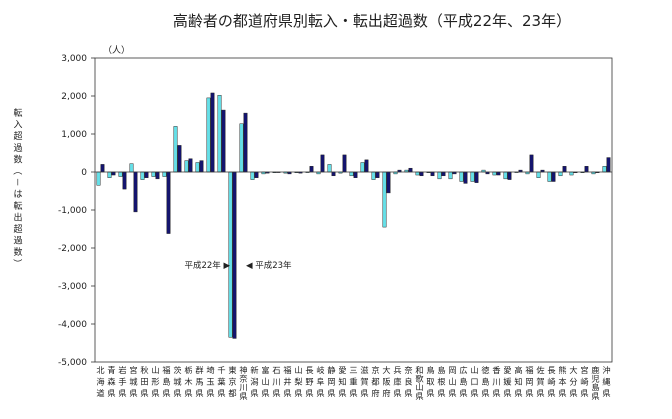  Describe the element at coordinates (353, 382) in the screenshot. I see `category-label: 重` at that location.